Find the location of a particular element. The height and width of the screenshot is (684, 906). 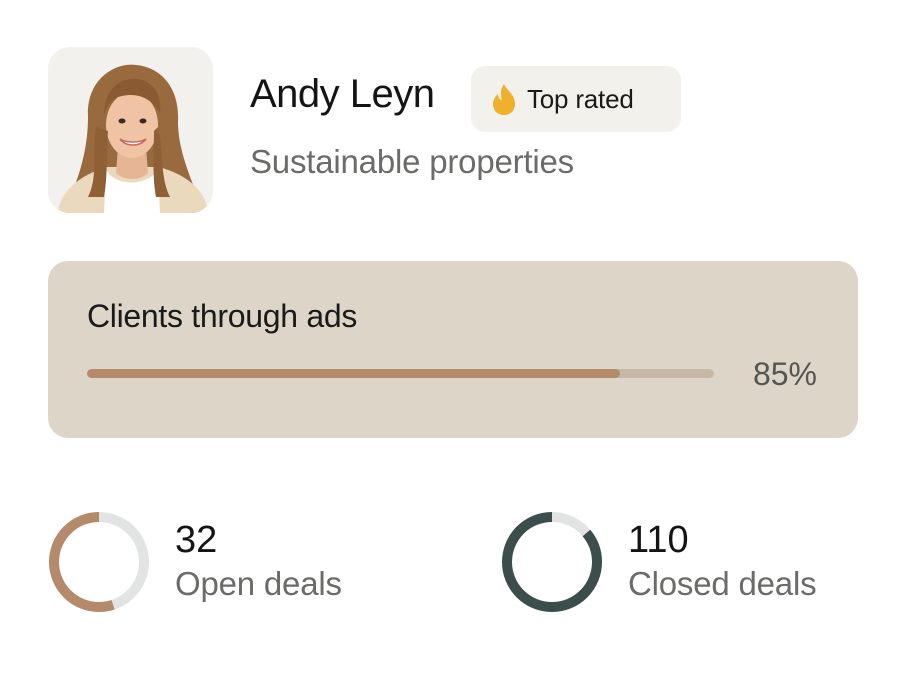

closed-deals-value: 110 is located at coordinates (658, 540).